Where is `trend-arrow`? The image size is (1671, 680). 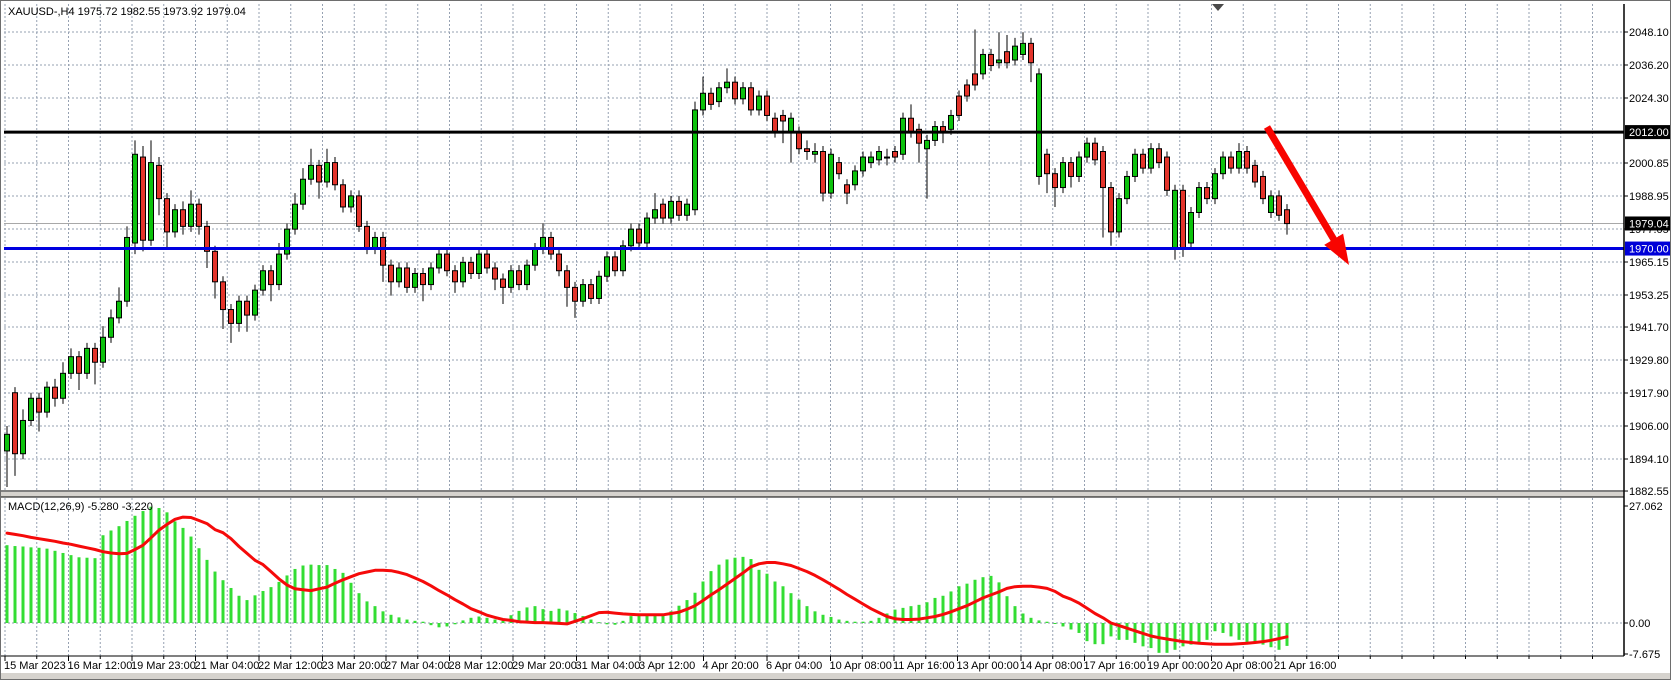 trend-arrow is located at coordinates (1306, 195).